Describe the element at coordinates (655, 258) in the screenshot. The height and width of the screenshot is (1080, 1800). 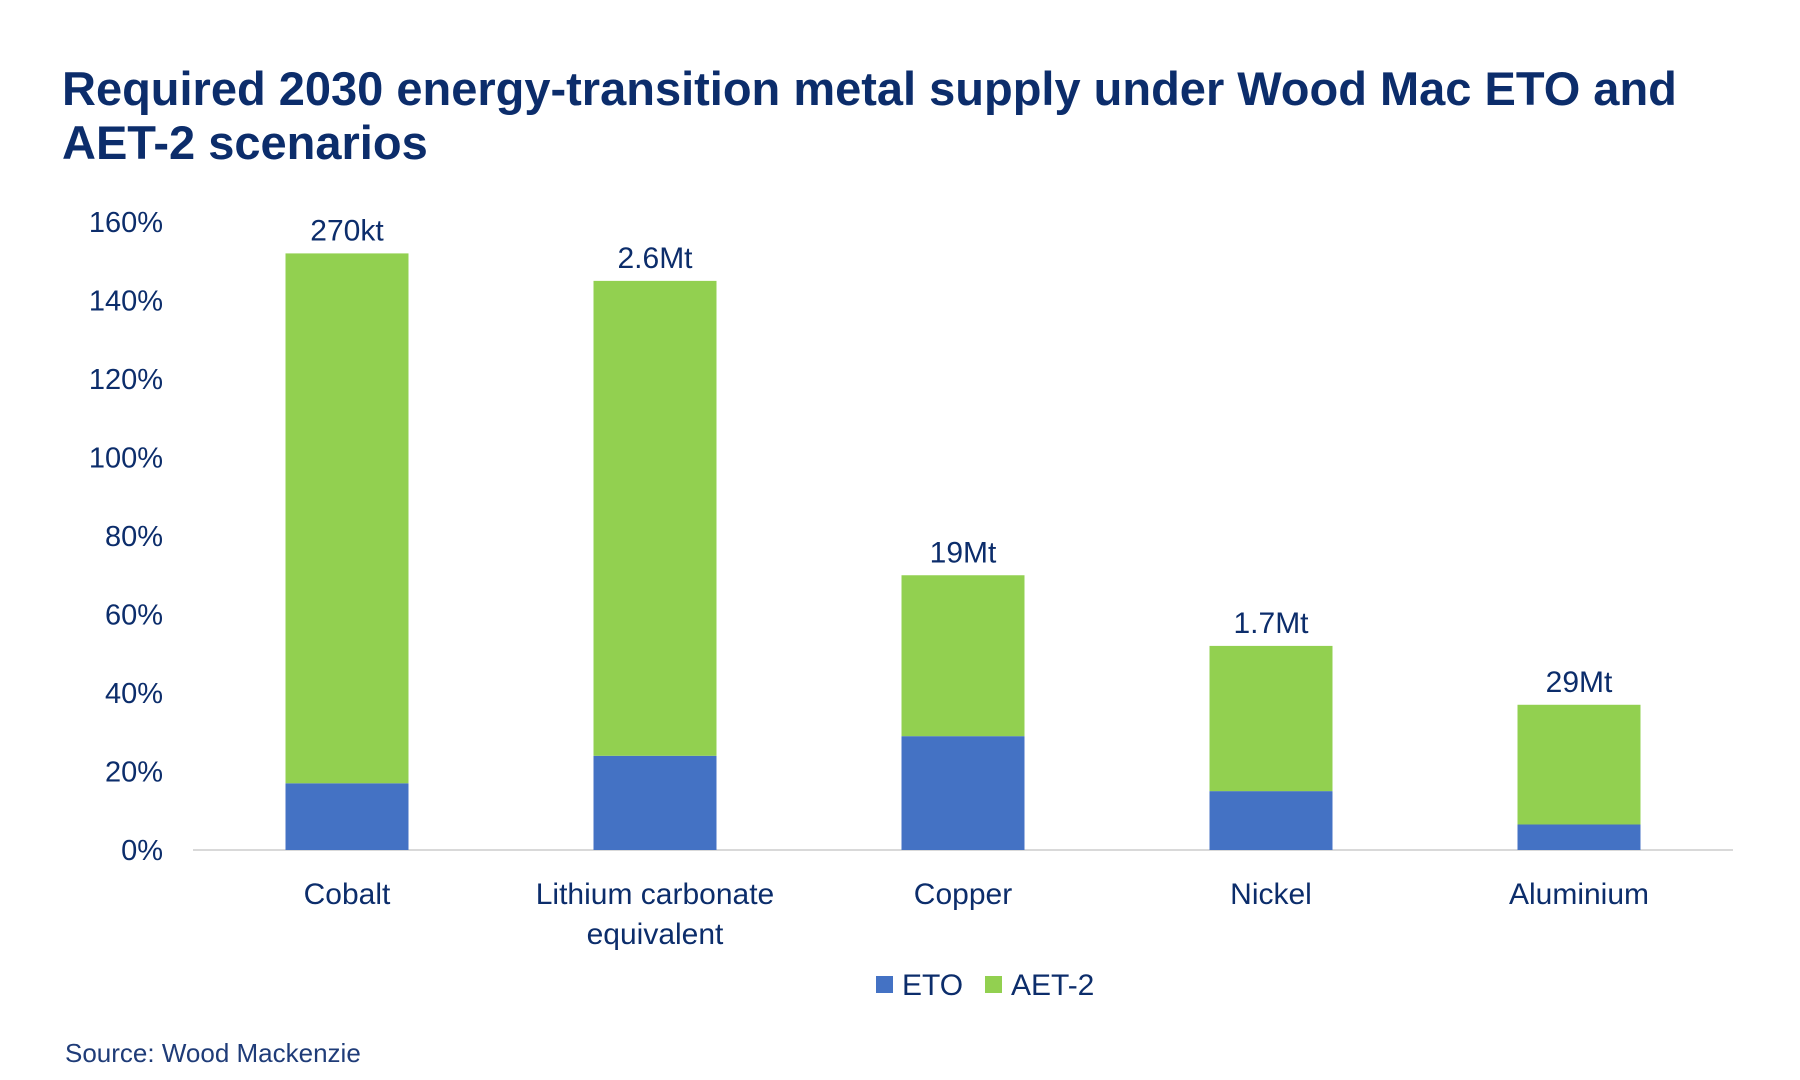
I see `data-label: 2.6Mt` at that location.